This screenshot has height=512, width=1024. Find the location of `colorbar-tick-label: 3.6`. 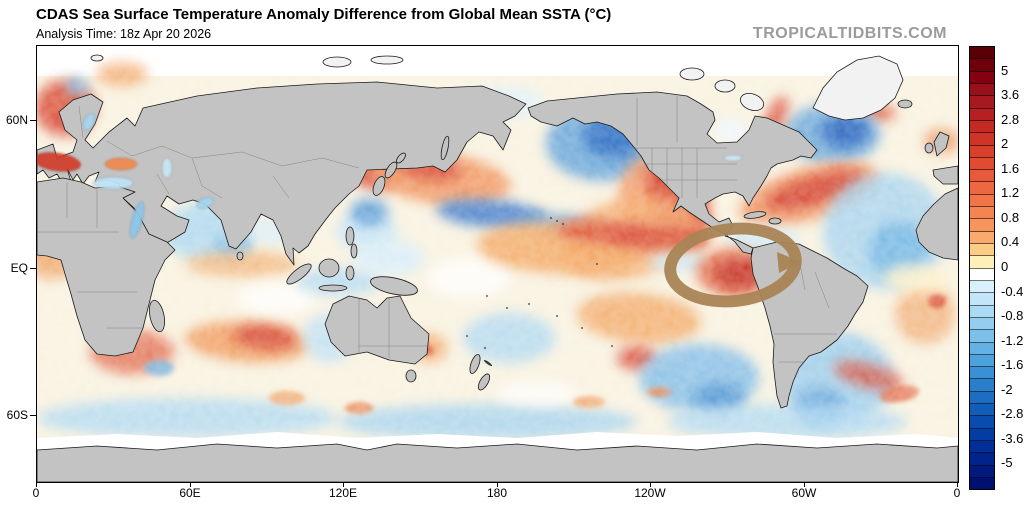

colorbar-tick-label: 3.6 is located at coordinates (1010, 95).